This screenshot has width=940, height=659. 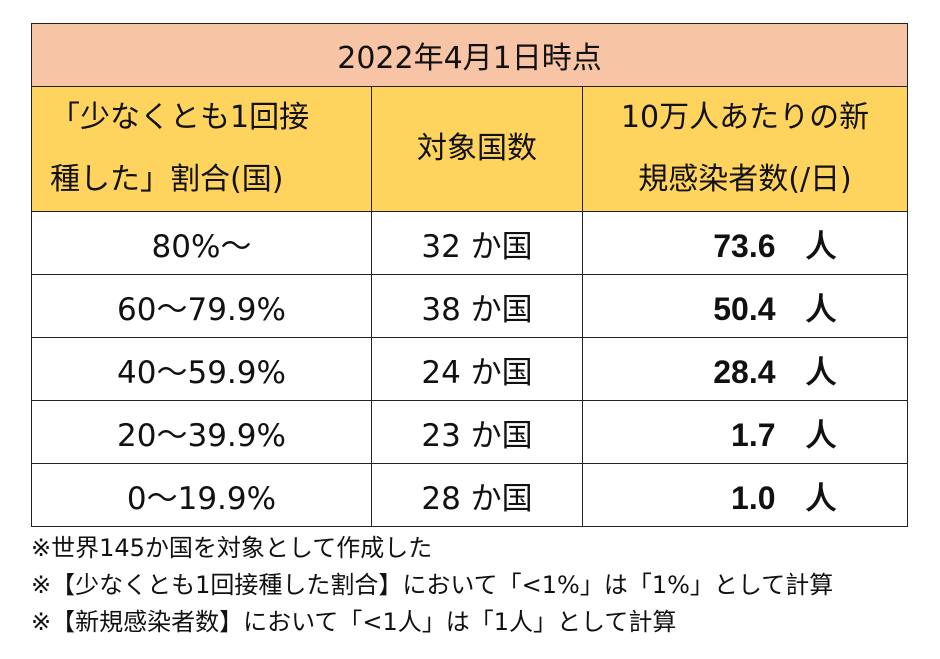 I want to click on header-vaccination-rate: 「少なくとも1回接 種した」割合(国), so click(x=201, y=149).